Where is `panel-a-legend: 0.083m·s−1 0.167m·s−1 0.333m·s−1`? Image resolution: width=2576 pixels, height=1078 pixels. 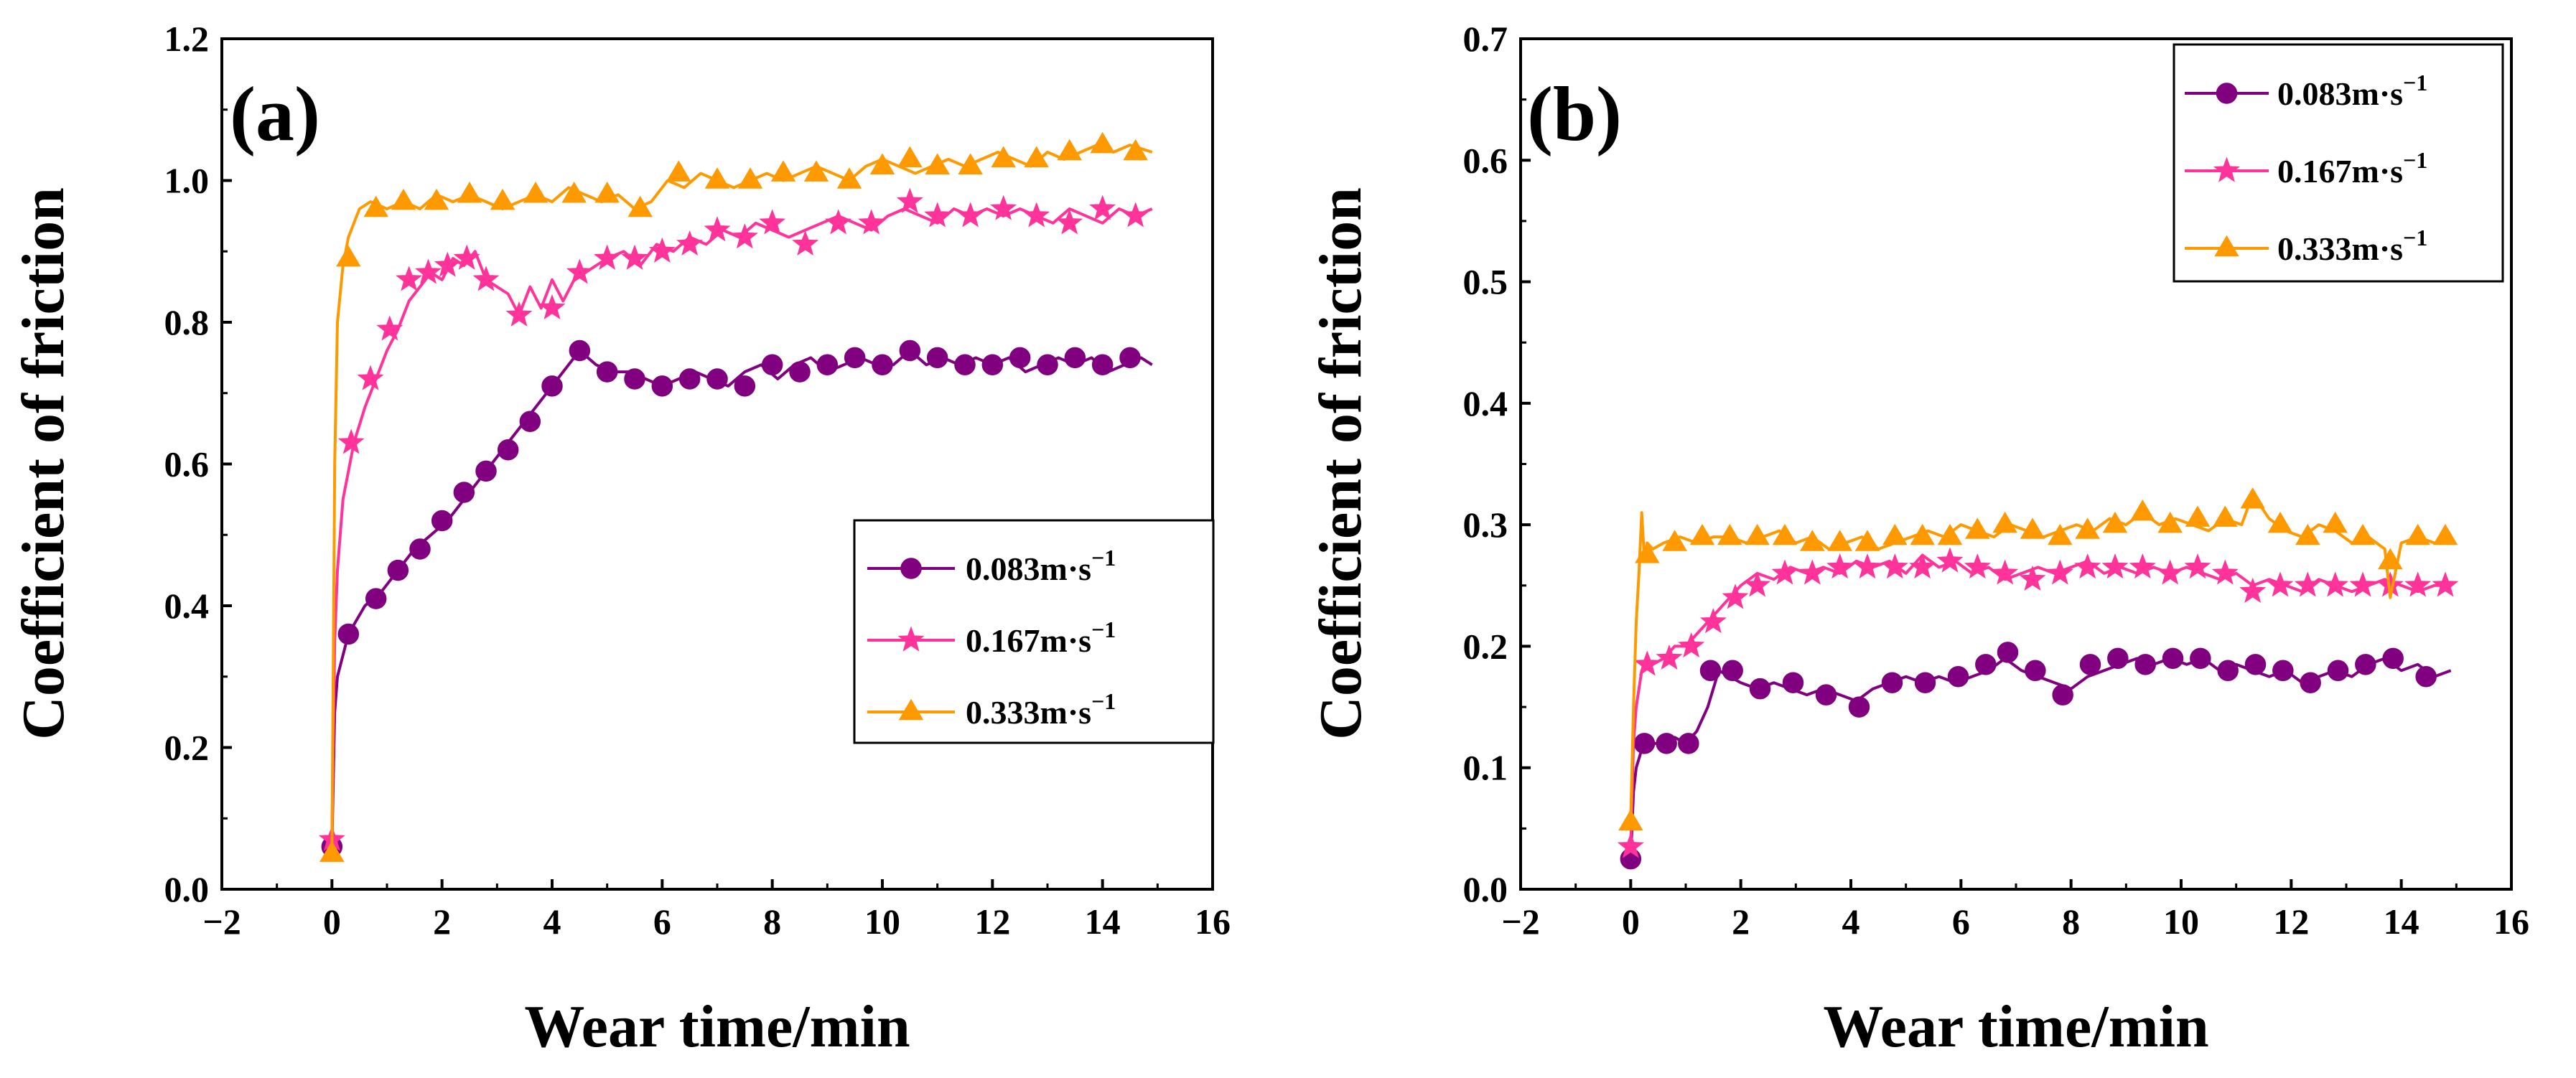 panel-a-legend: 0.083m·s−1 0.167m·s−1 0.333m·s−1 is located at coordinates (1034, 631).